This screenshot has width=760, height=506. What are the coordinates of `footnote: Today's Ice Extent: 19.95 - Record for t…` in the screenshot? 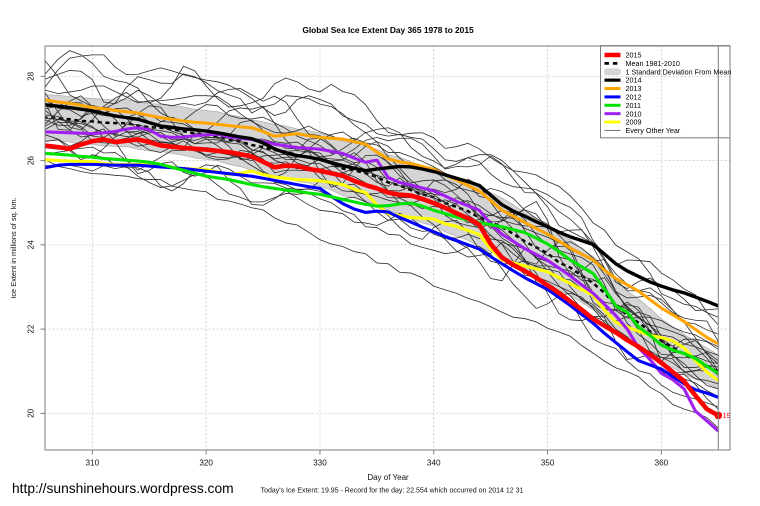 It's located at (392, 491).